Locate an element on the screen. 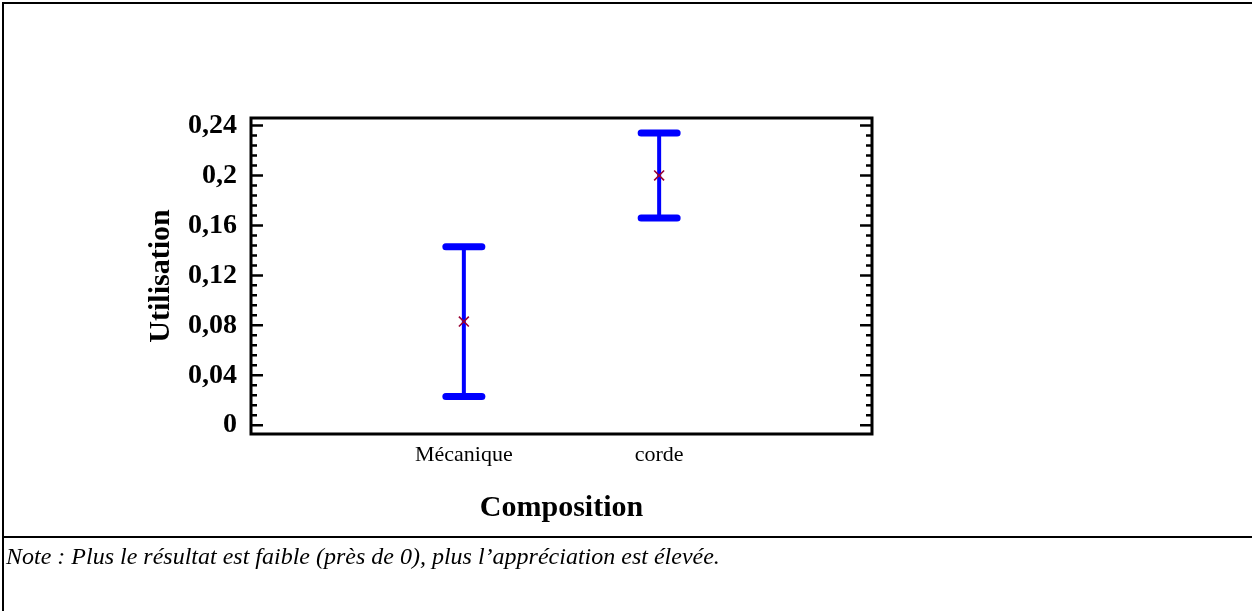 This screenshot has height=611, width=1252. x-tick-label: corde is located at coordinates (659, 453).